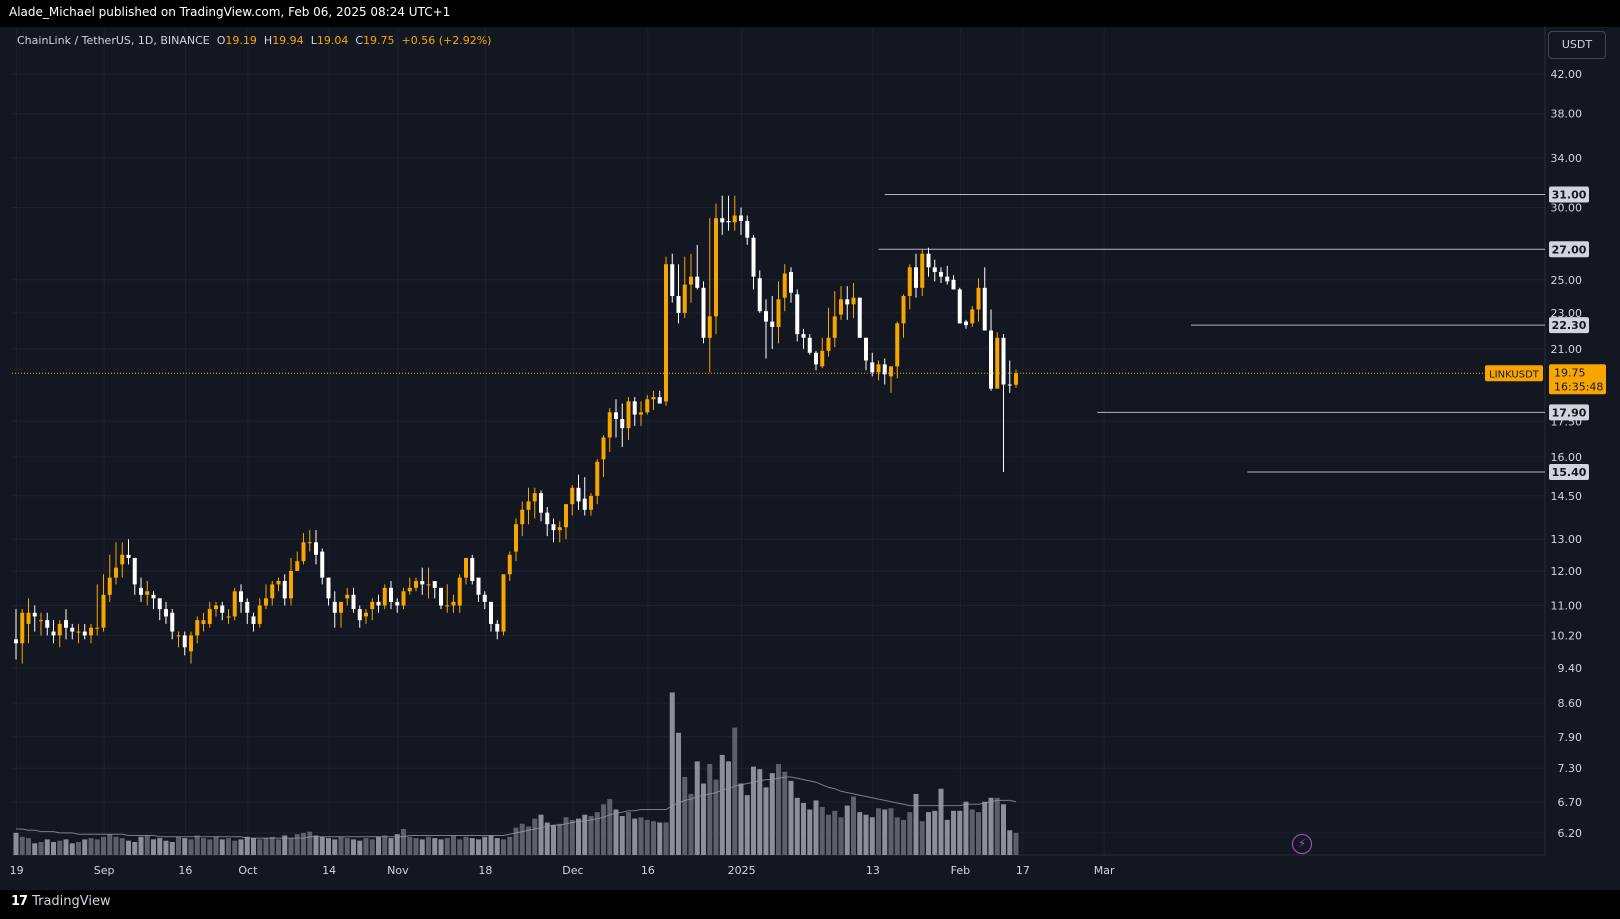 The height and width of the screenshot is (919, 1620). What do you see at coordinates (1302, 844) in the screenshot?
I see `lightning-icon: ⚡` at bounding box center [1302, 844].